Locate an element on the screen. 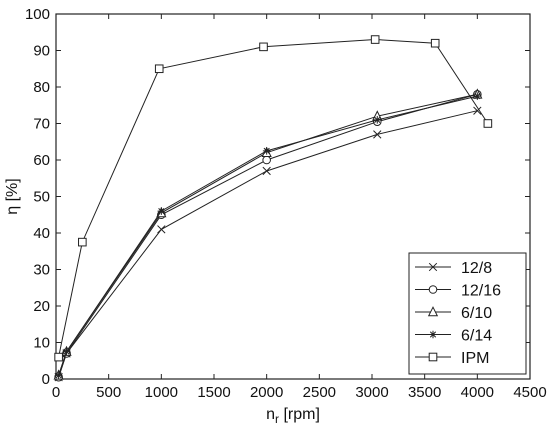  x-tick-label: 3000 is located at coordinates (371, 392).